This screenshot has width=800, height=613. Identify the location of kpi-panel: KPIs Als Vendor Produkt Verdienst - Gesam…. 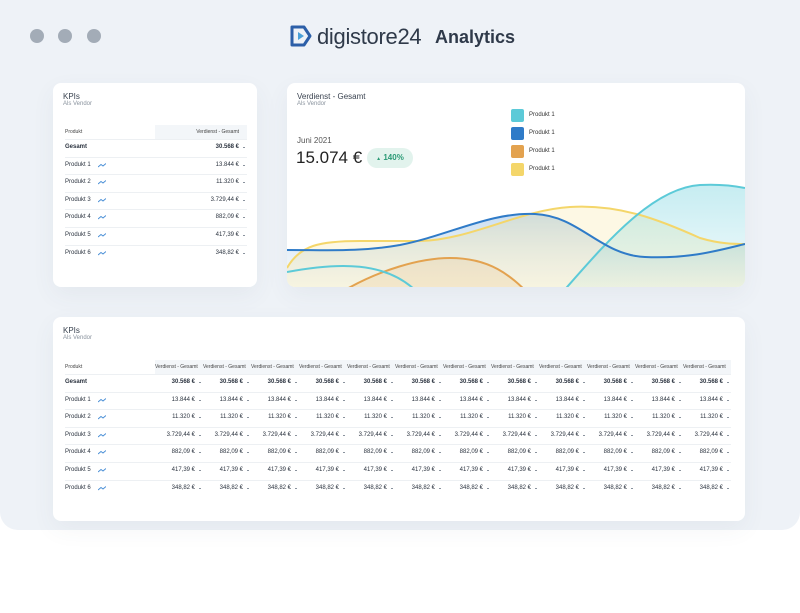
(155, 185).